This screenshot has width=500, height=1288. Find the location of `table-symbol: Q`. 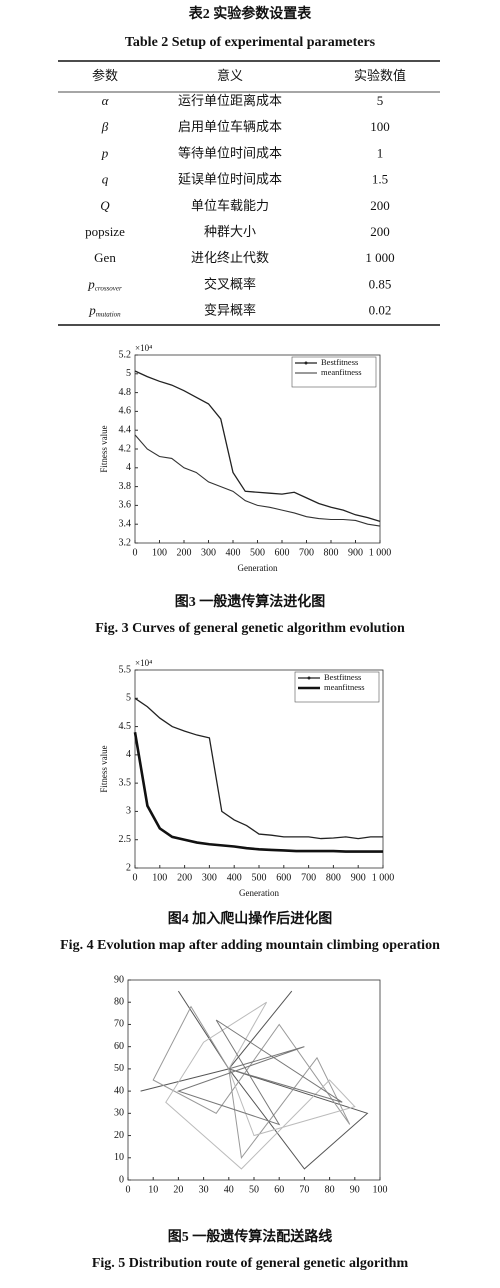

table-symbol: Q is located at coordinates (105, 205).